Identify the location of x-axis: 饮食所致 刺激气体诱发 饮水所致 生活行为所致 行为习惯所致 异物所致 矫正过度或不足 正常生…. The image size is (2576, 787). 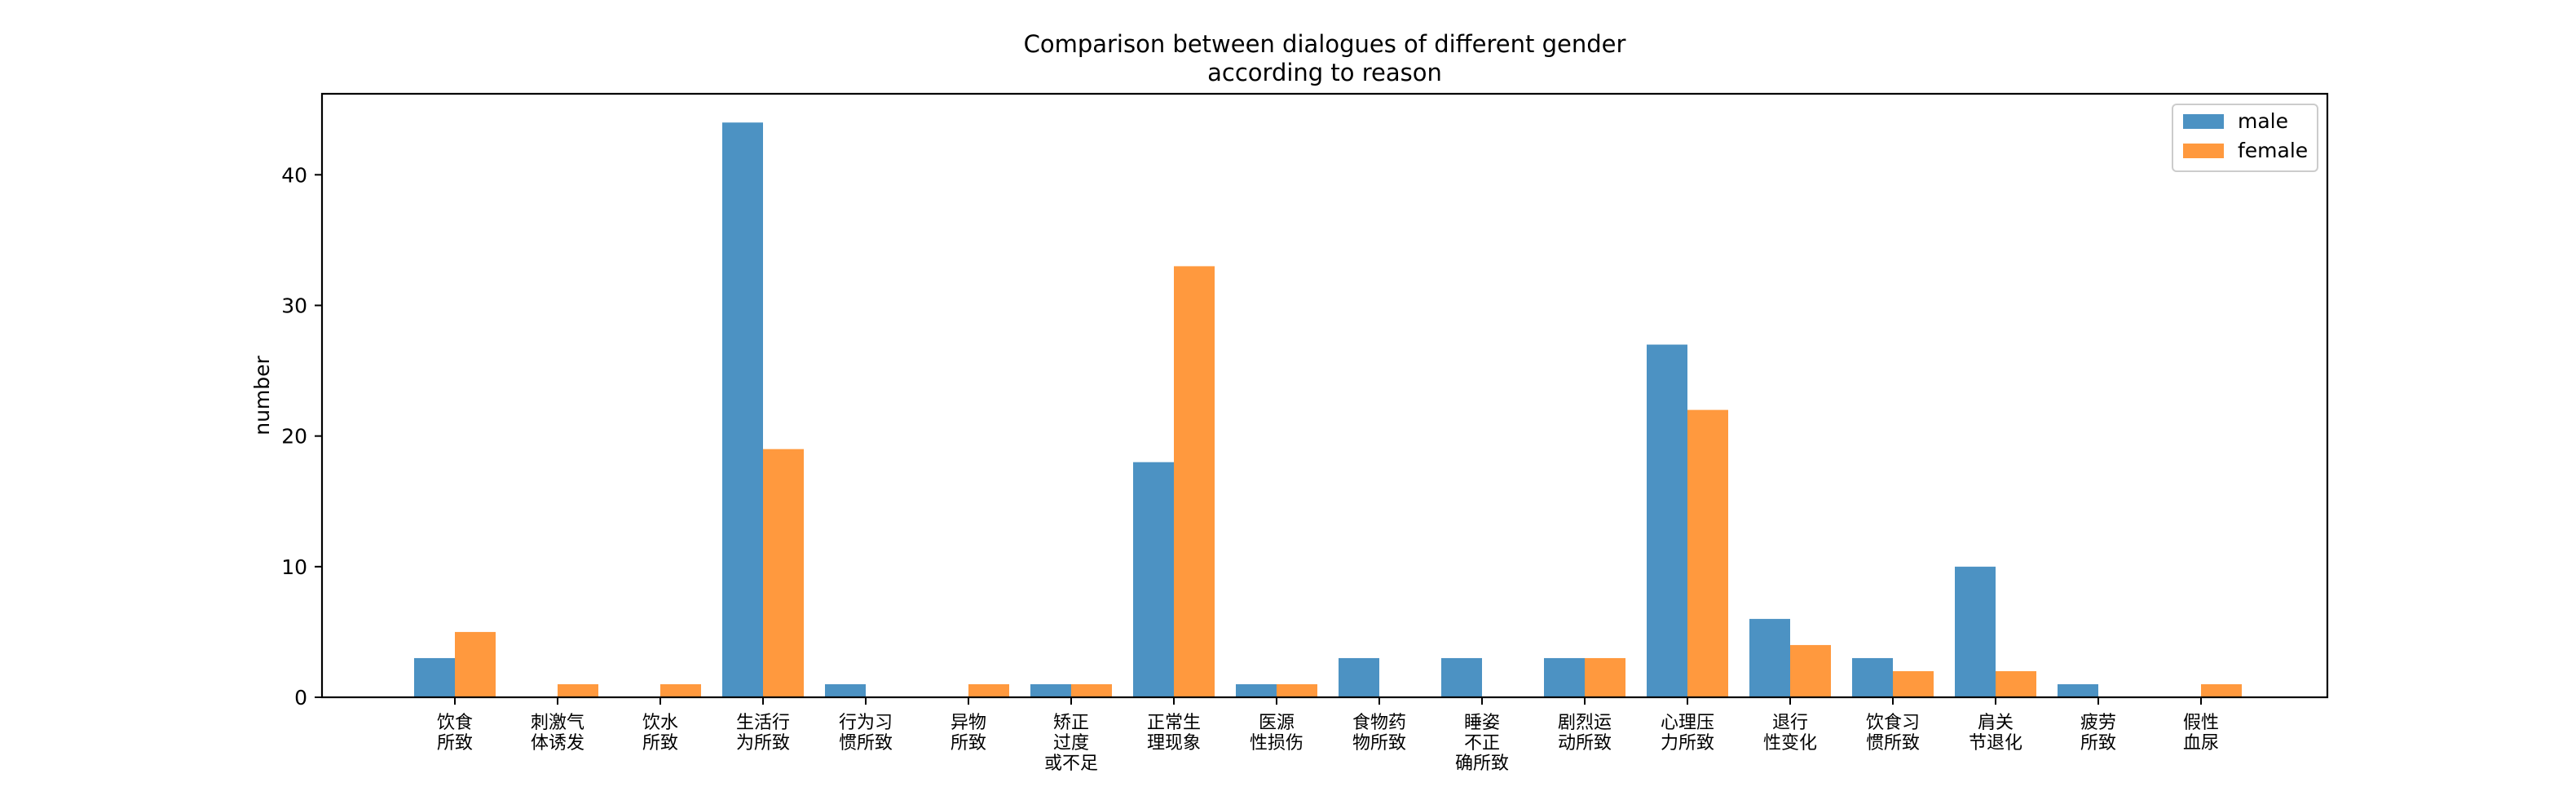
(1328, 735).